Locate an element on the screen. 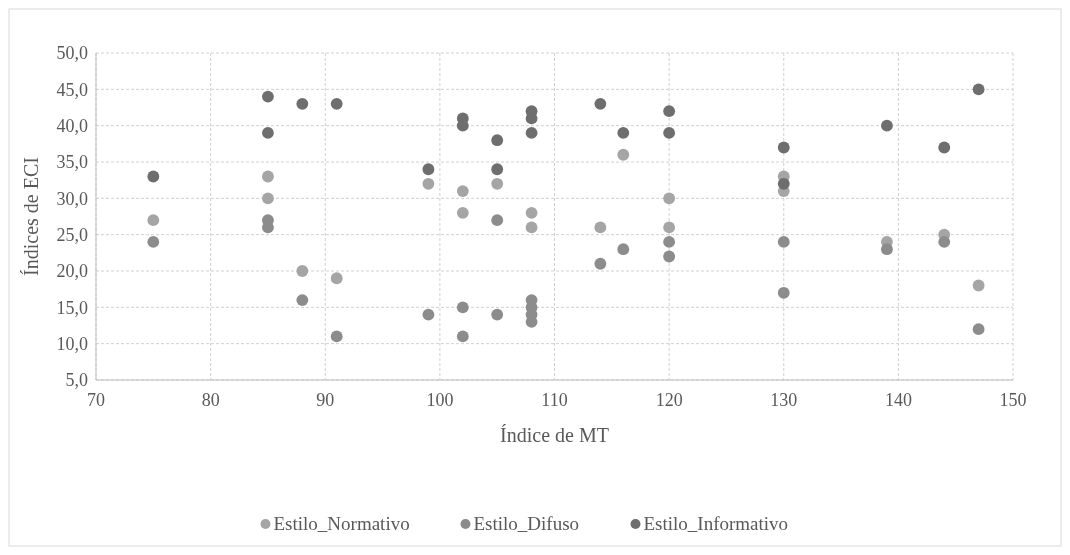 The image size is (1070, 555). x-tick-label: 150 is located at coordinates (1013, 400).